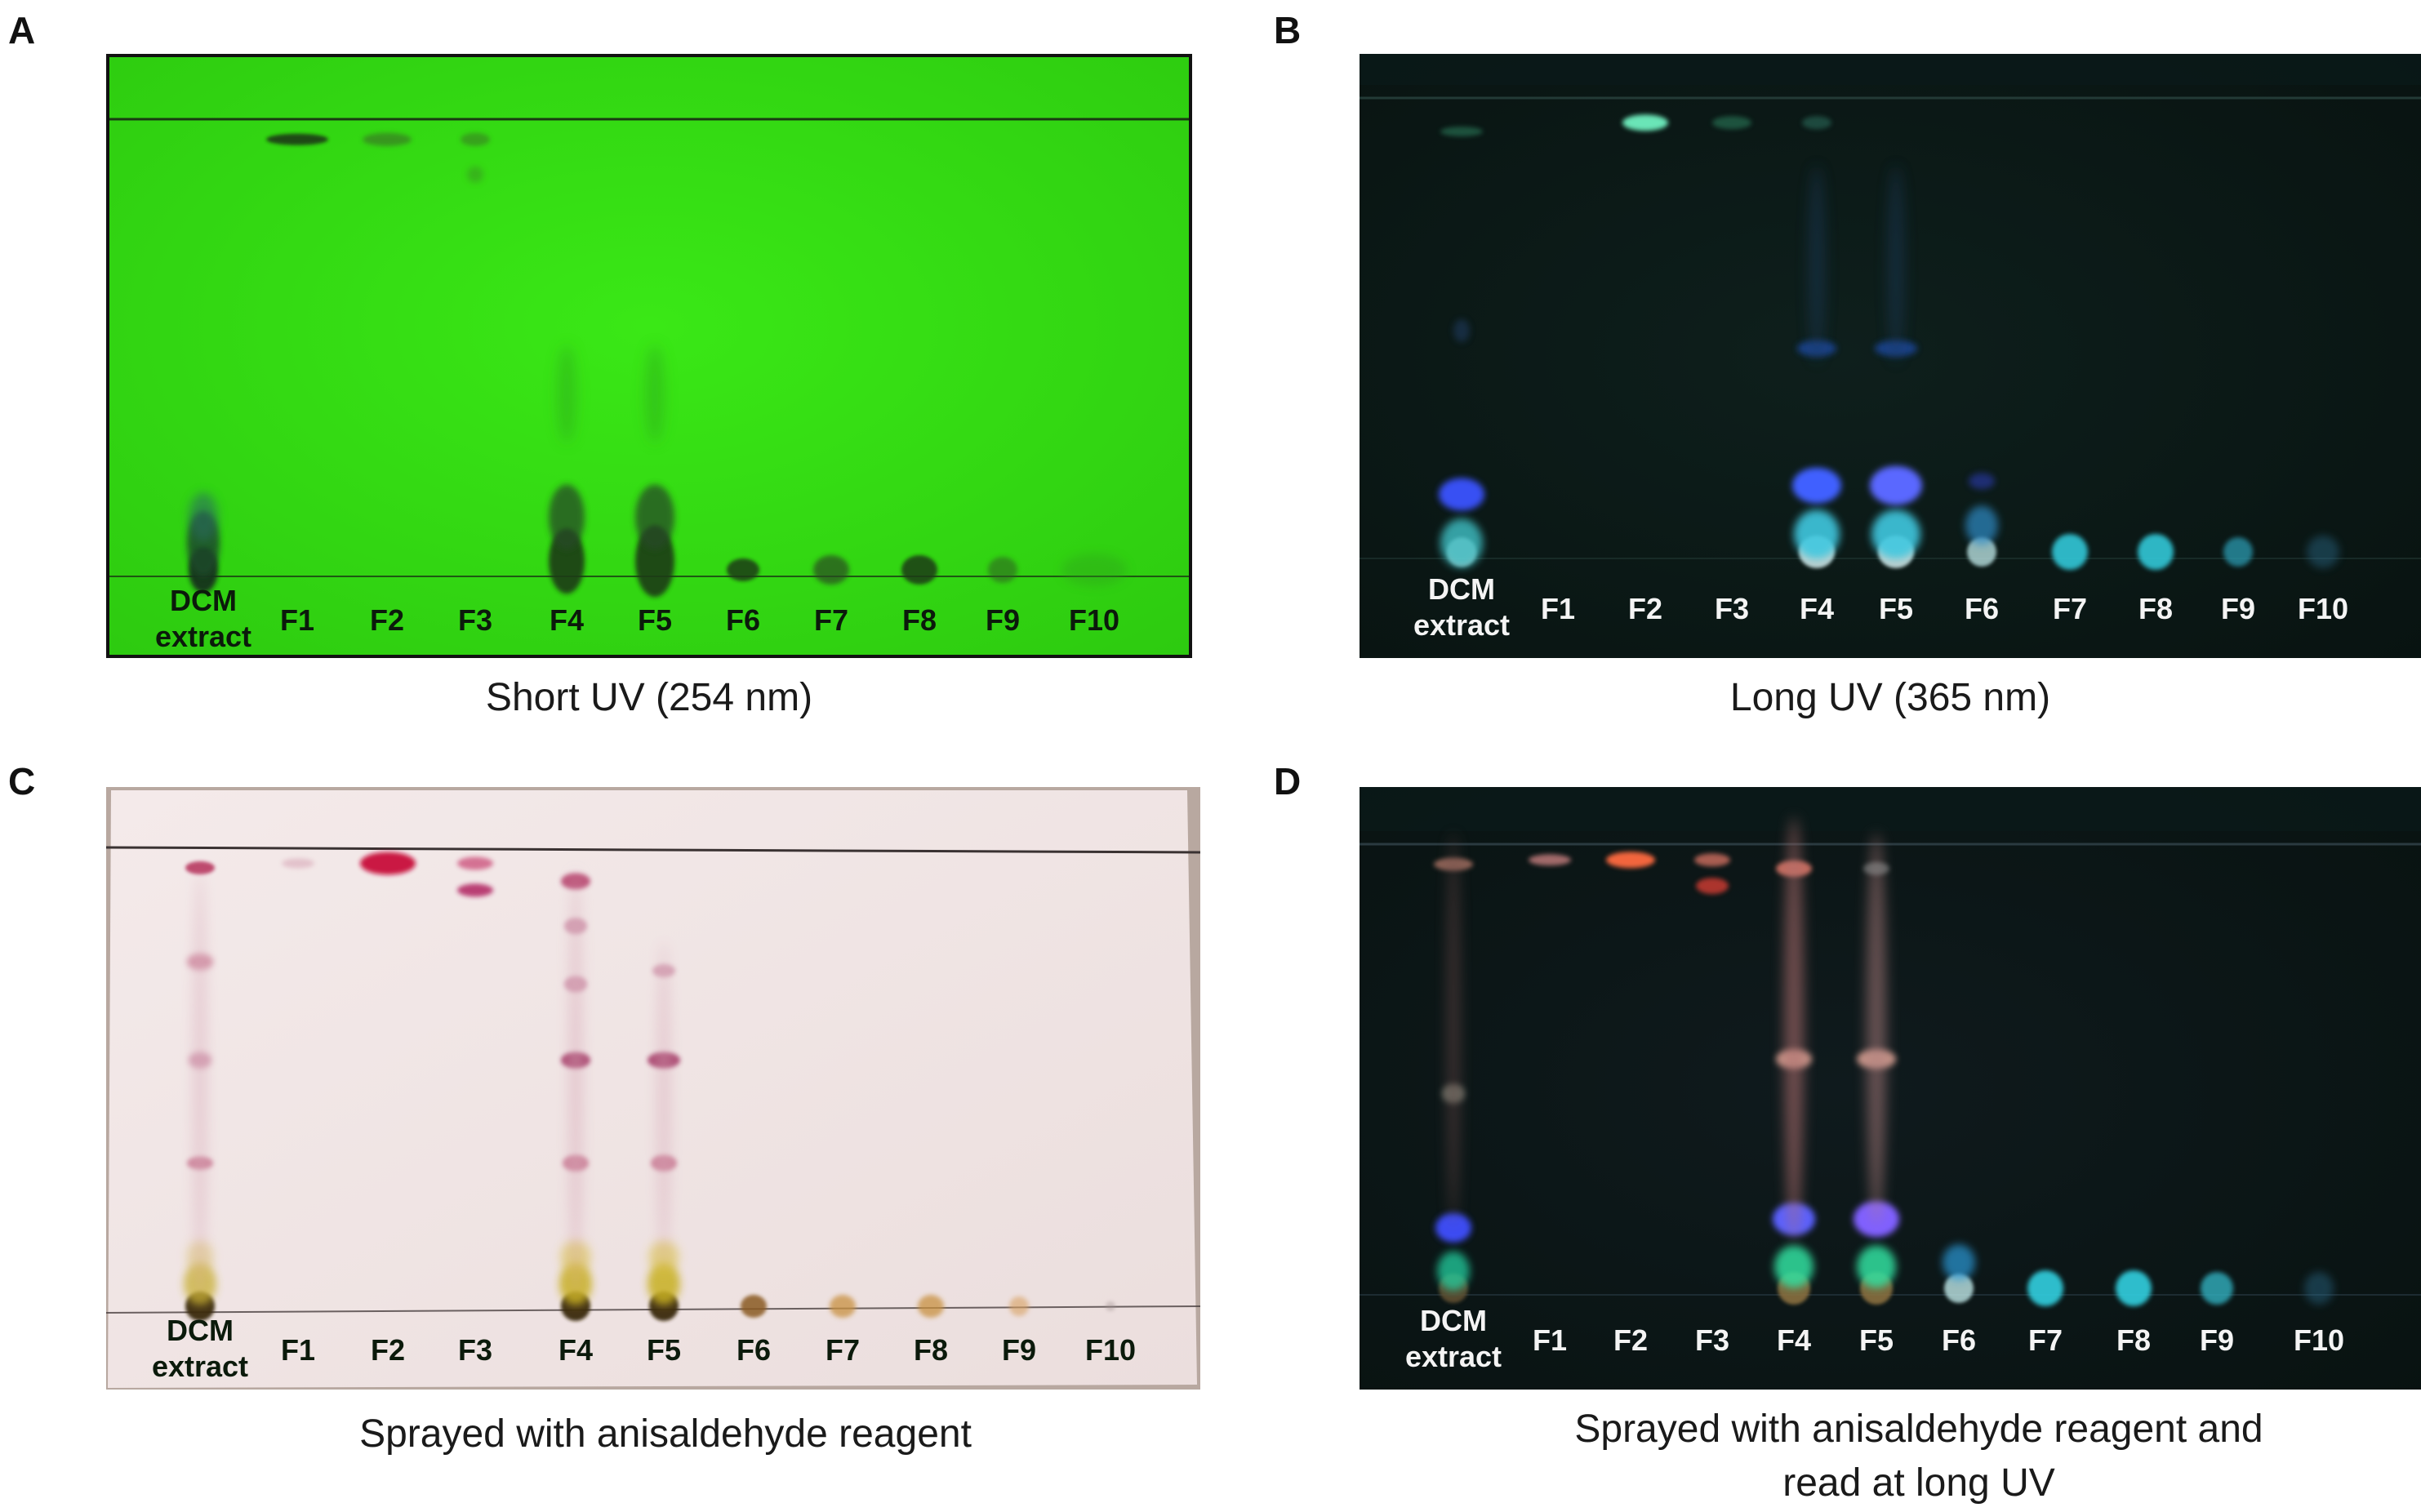 This screenshot has width=2421, height=1512. I want to click on caption-c-line-1: Sprayed with anisaldehyde reagent, so click(665, 1434).